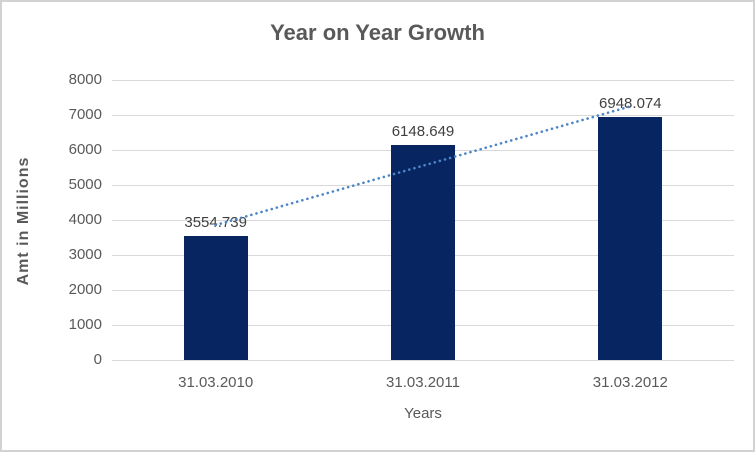  Describe the element at coordinates (85, 219) in the screenshot. I see `y-tick-label: 4000` at that location.